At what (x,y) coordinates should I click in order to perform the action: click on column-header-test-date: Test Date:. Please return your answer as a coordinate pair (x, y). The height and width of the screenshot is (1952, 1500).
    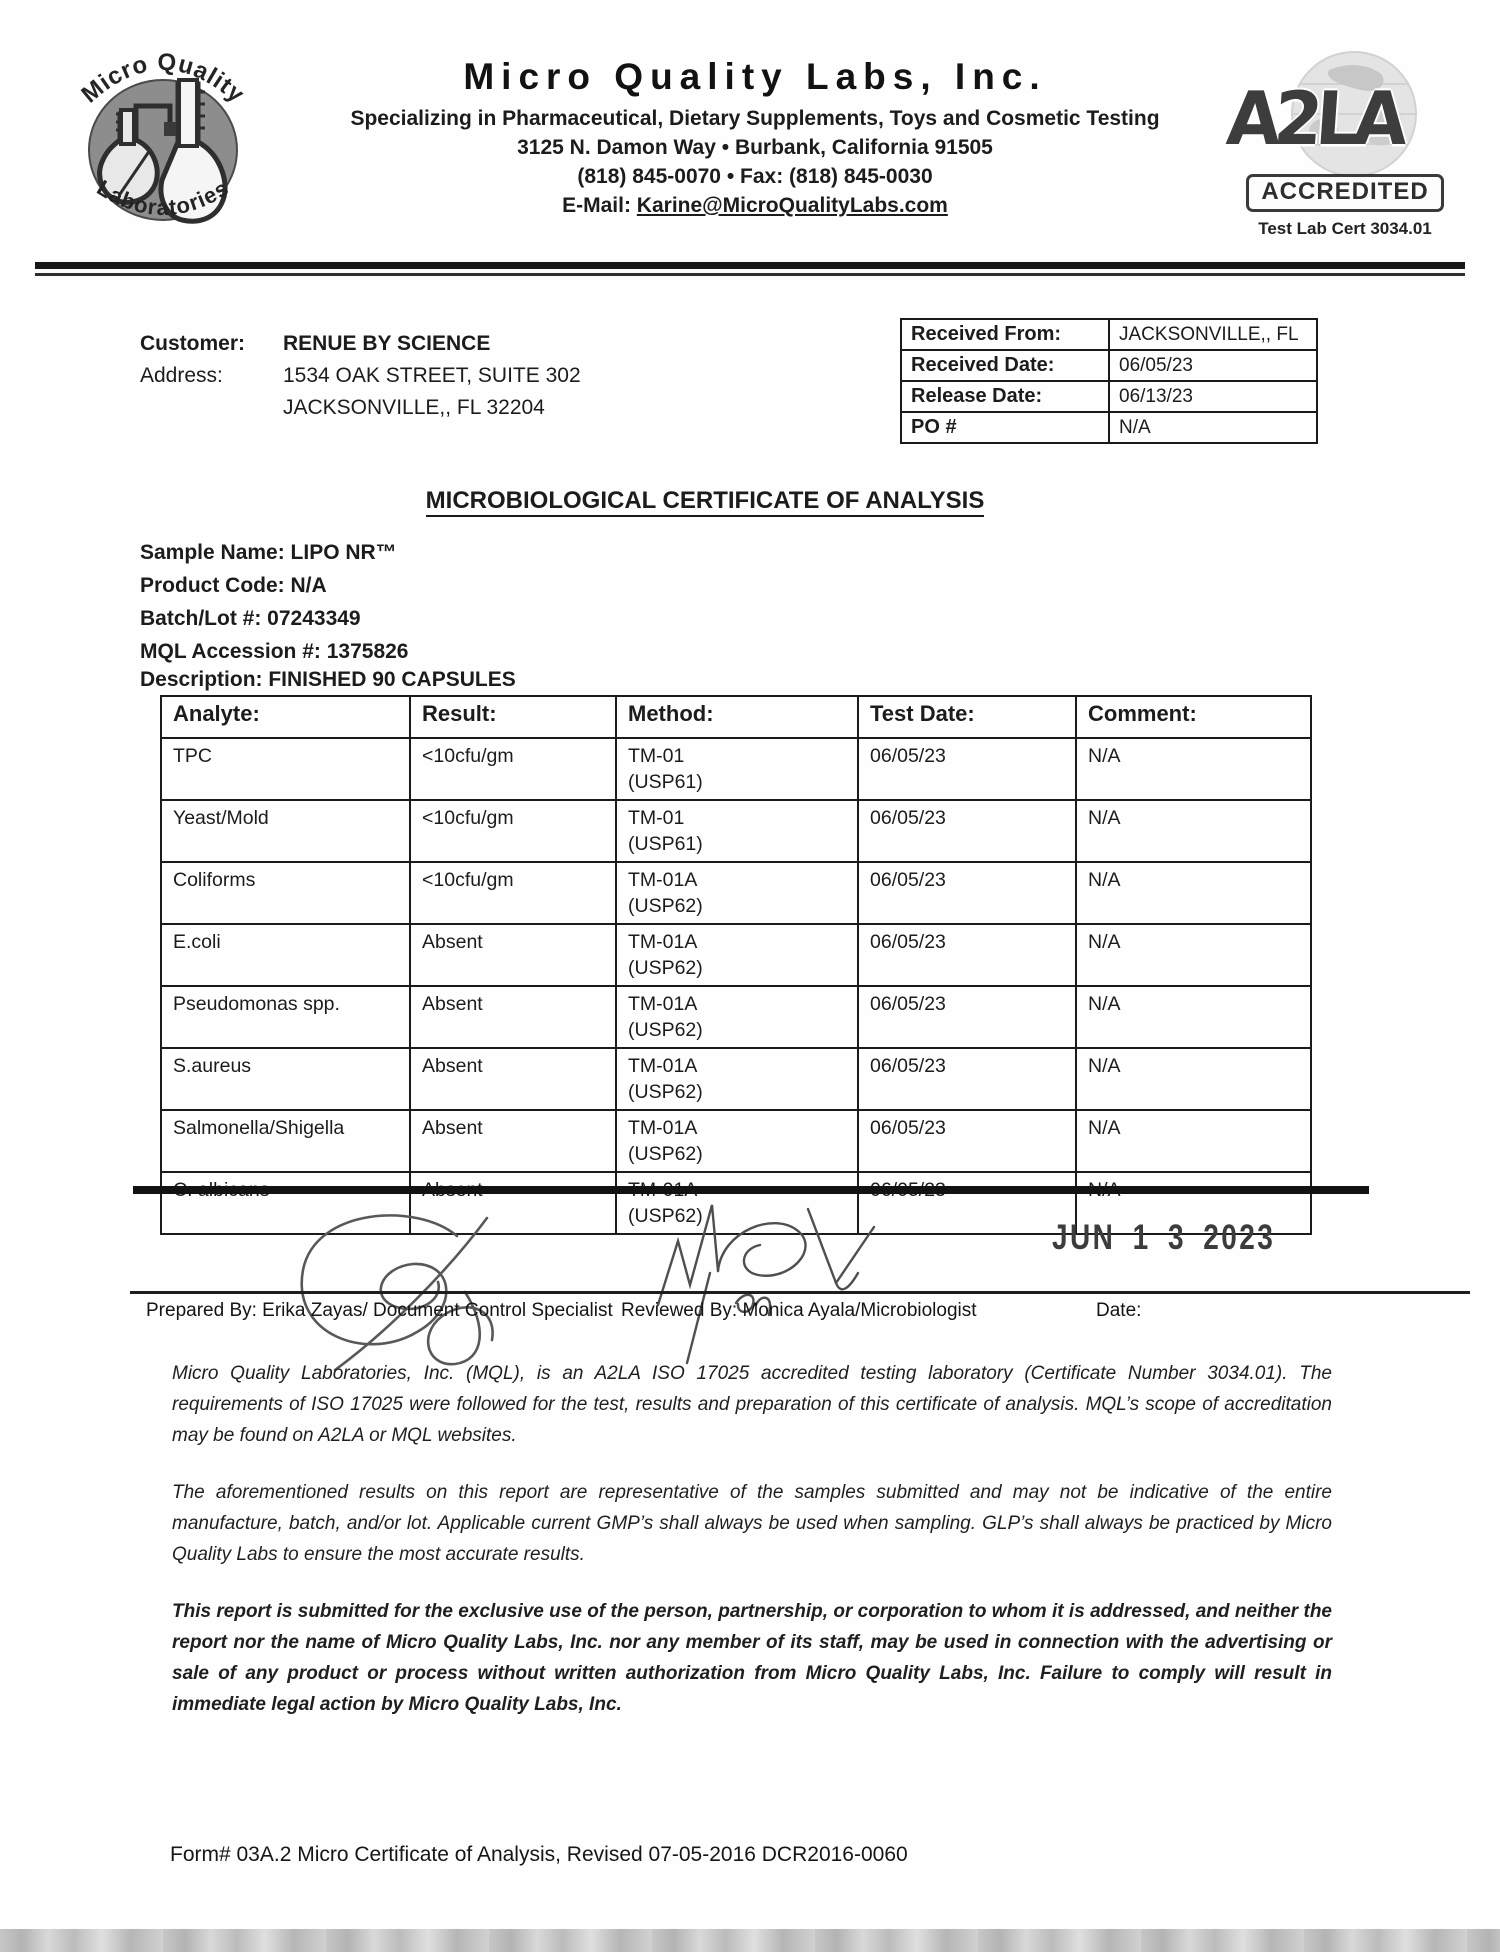
    Looking at the image, I should click on (967, 717).